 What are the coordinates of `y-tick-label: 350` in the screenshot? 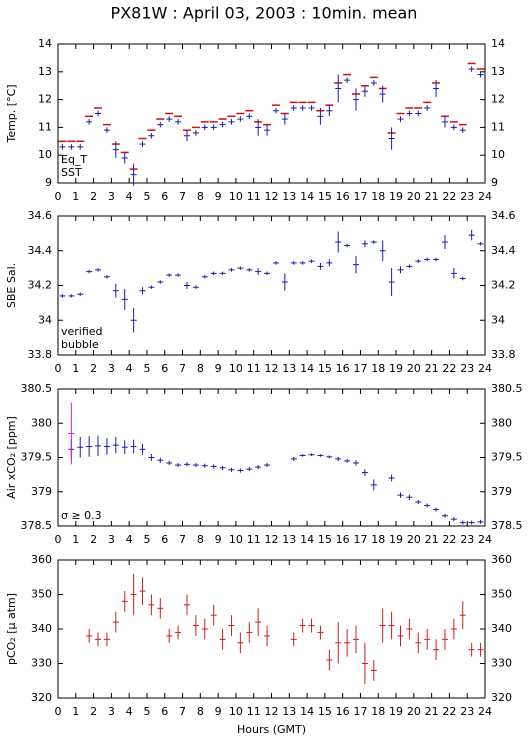 It's located at (41, 594).